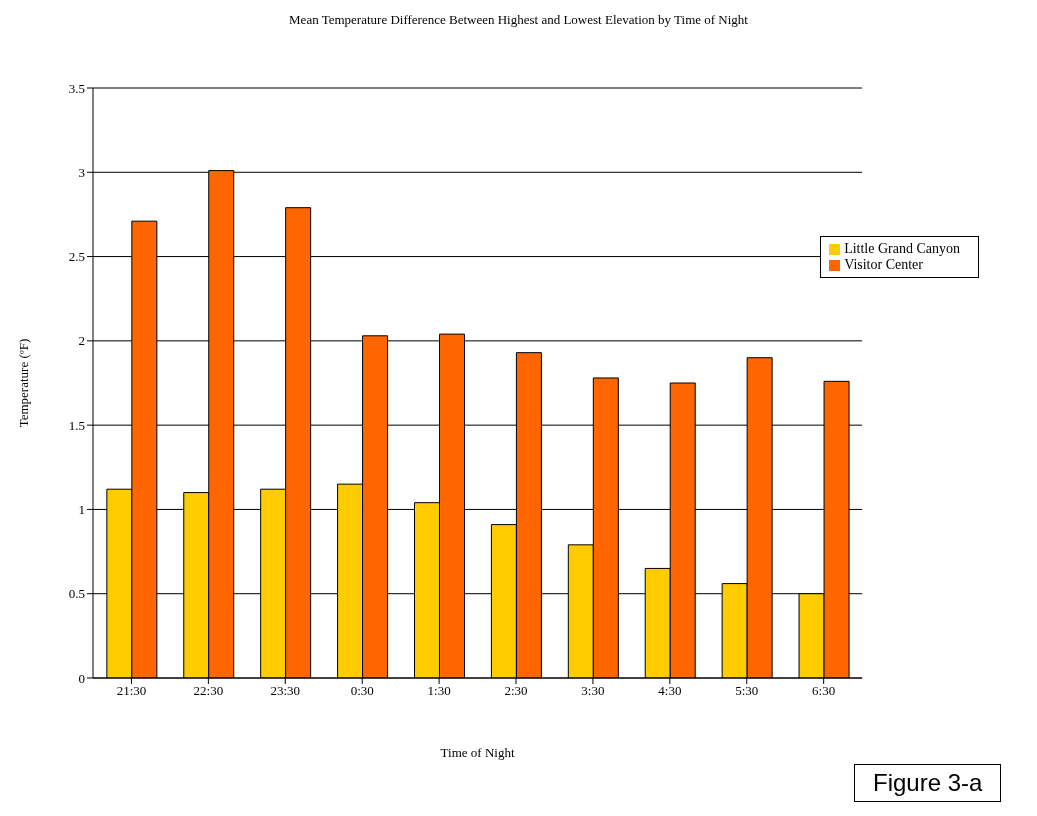 This screenshot has height=816, width=1037. Describe the element at coordinates (81, 341) in the screenshot. I see `y-tick-label: 2` at that location.